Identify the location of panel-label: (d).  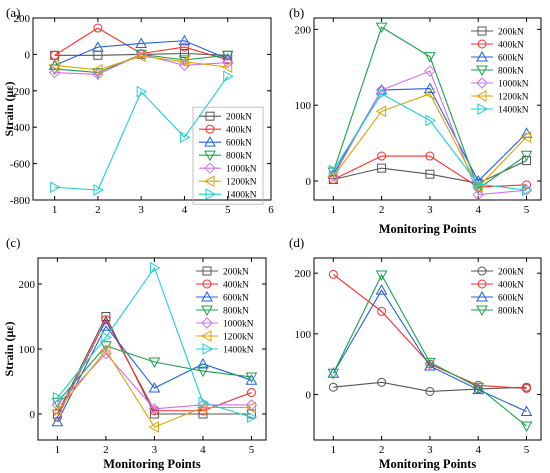
(296, 242).